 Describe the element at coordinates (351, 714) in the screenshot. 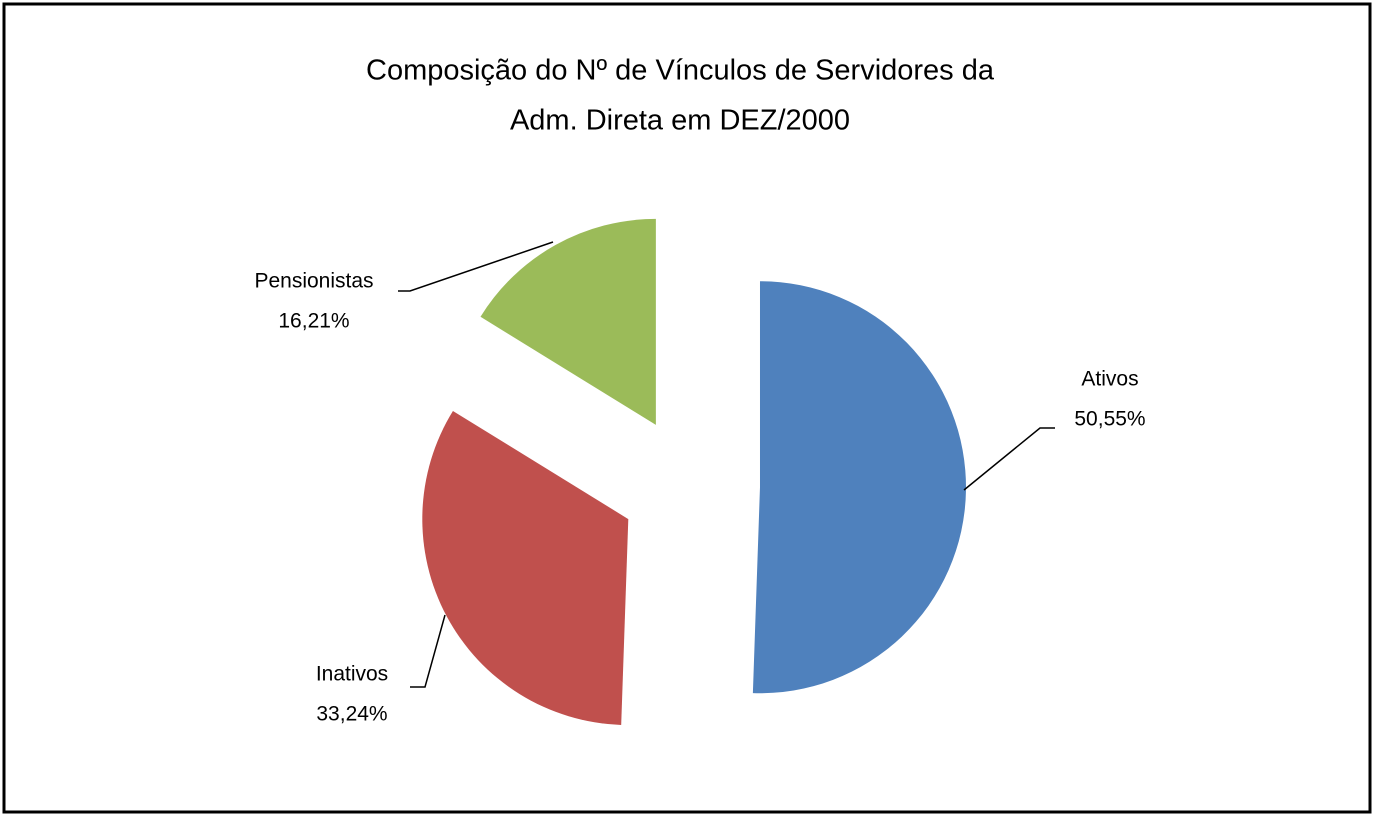

I see `slice-value-label: 33,24%` at that location.